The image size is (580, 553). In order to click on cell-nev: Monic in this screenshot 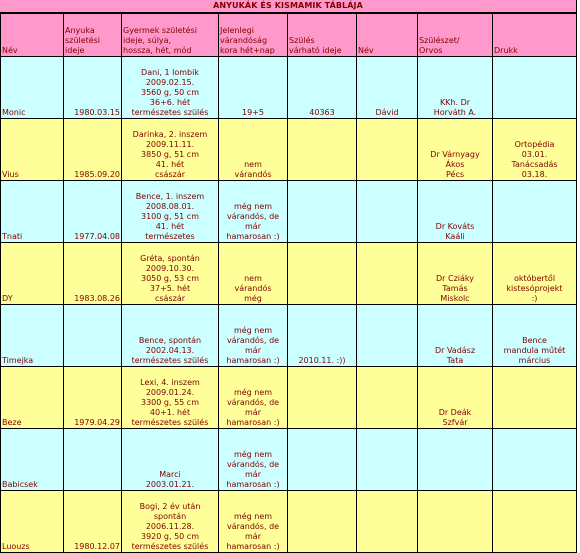, I will do `click(32, 87)`.